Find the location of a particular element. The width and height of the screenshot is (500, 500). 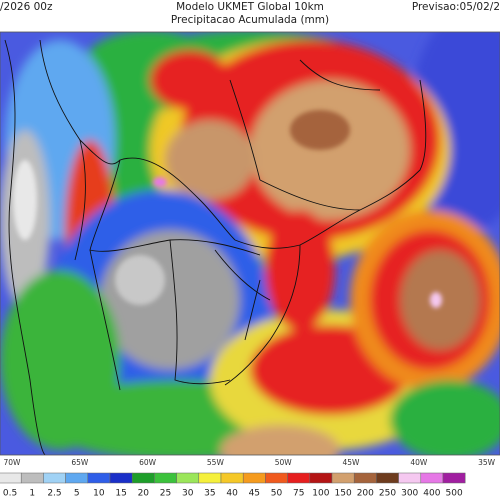

longitude-label: 45W is located at coordinates (352, 462).